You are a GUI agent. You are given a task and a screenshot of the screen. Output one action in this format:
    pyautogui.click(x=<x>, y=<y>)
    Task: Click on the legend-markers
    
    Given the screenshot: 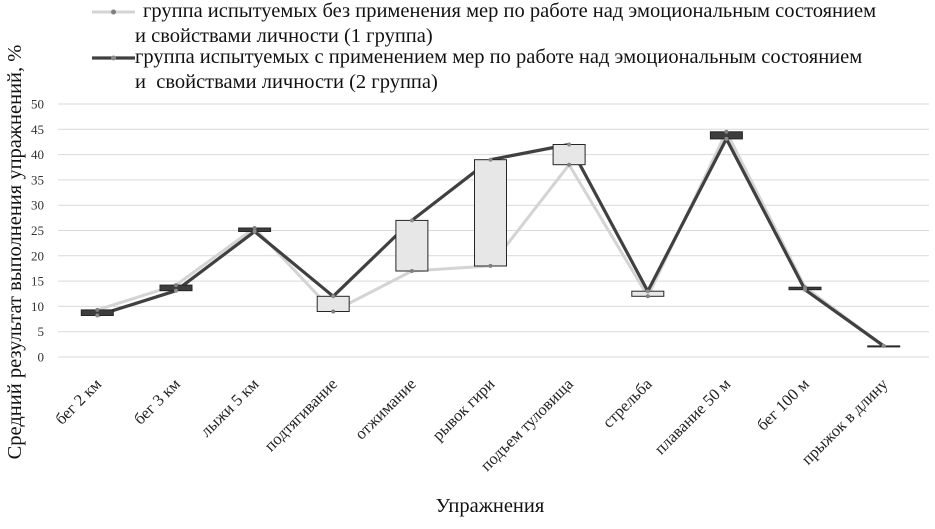 What is the action you would take?
    pyautogui.click(x=113, y=35)
    